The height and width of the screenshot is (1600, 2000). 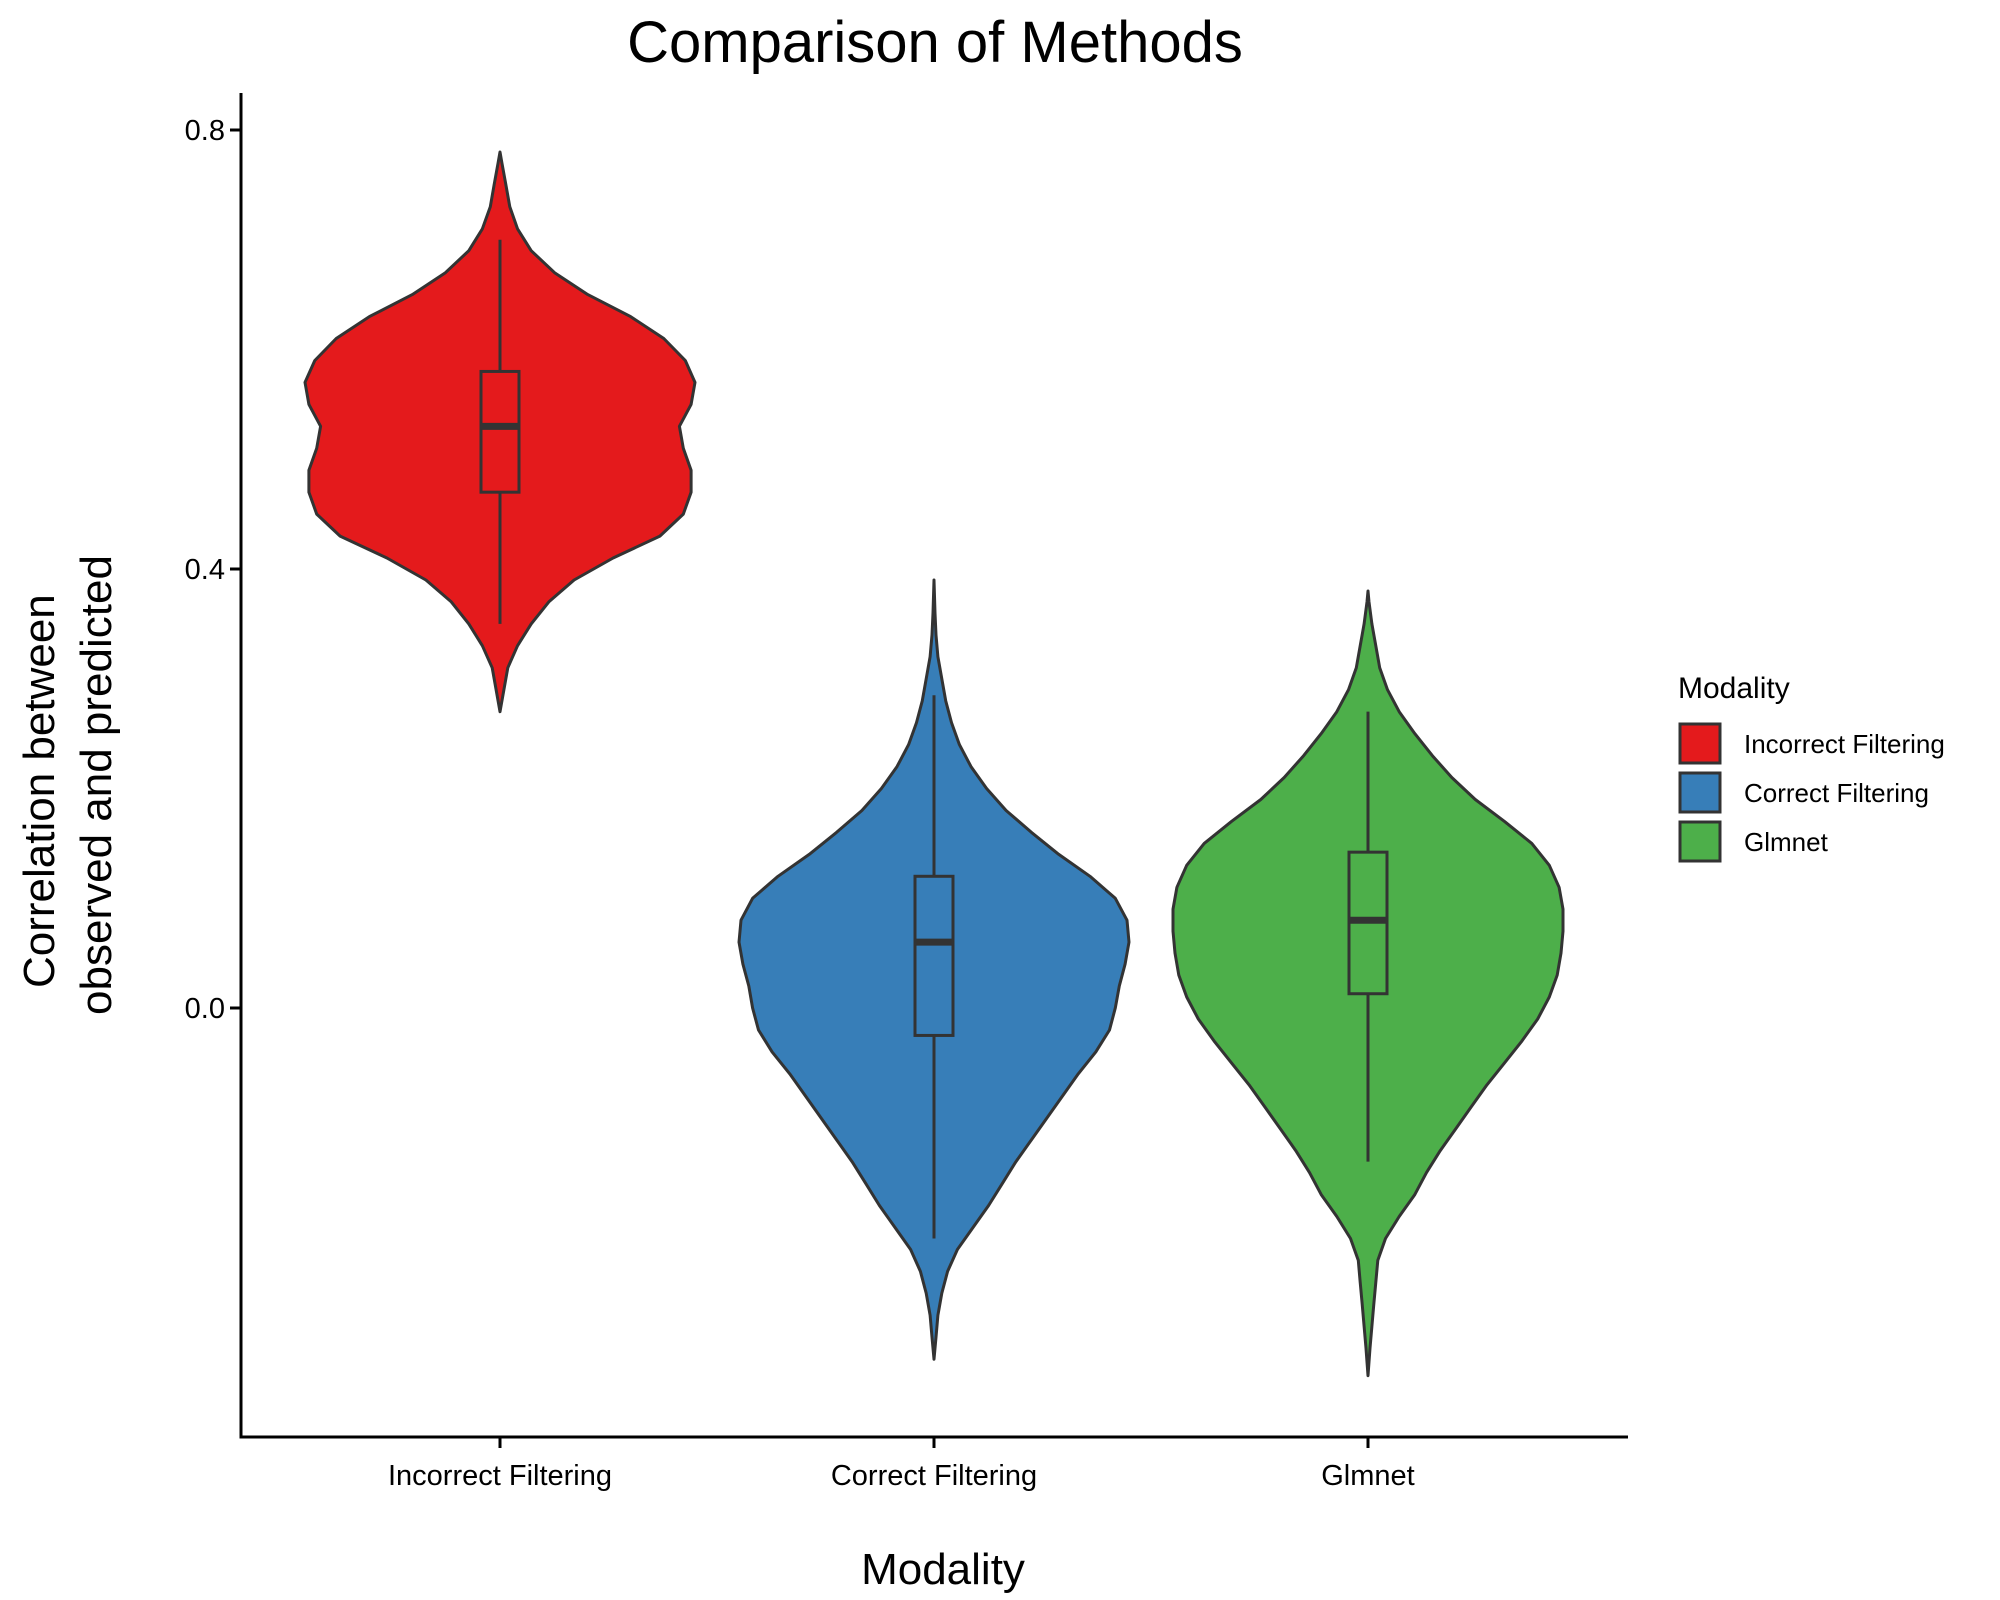 I want to click on legend-label-glmnet: Glmnet, so click(x=1786, y=842).